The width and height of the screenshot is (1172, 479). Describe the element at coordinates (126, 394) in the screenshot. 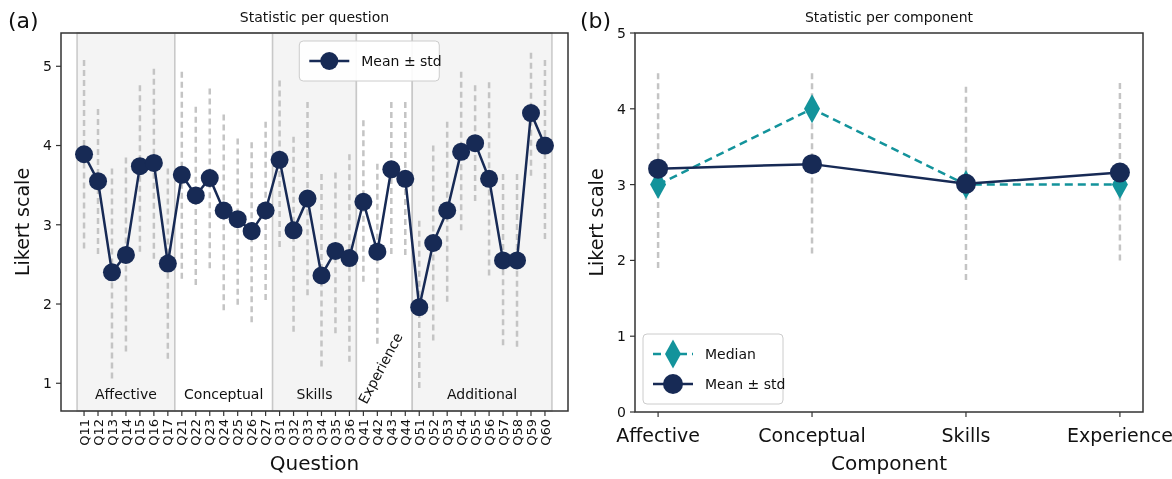

I see `band-label: Affective` at that location.